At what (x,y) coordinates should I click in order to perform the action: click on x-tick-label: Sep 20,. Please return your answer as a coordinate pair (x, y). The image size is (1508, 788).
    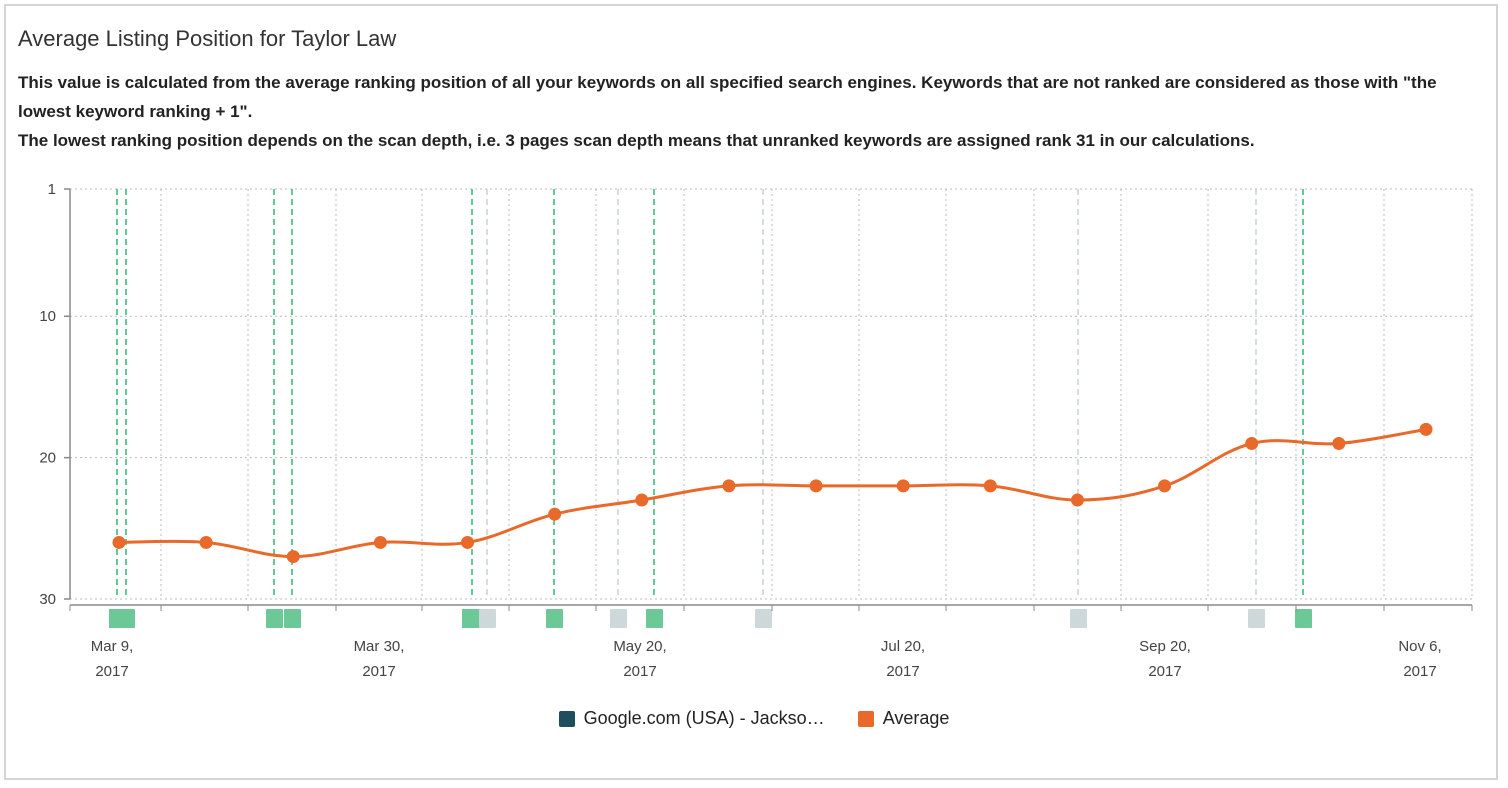
    Looking at the image, I should click on (1165, 646).